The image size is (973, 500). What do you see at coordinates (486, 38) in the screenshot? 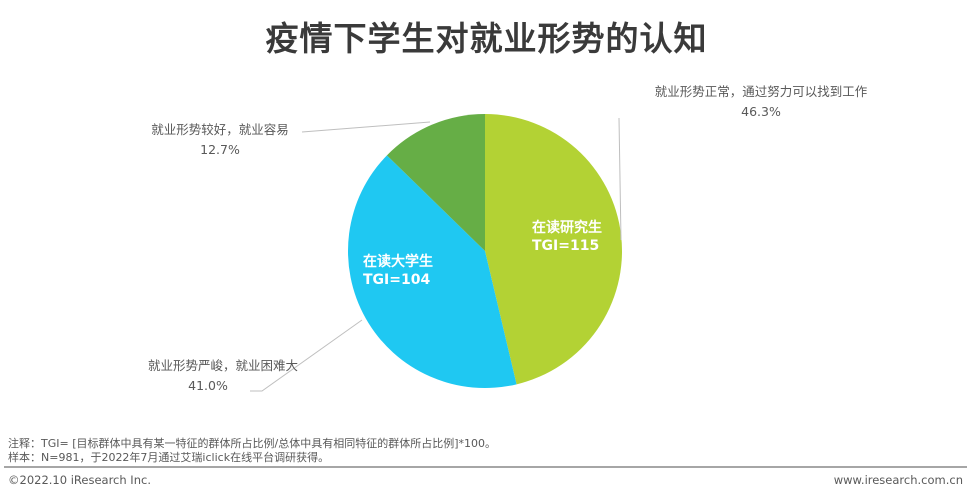
I see `chart-title: 疫情下学生对就业形势的认知` at bounding box center [486, 38].